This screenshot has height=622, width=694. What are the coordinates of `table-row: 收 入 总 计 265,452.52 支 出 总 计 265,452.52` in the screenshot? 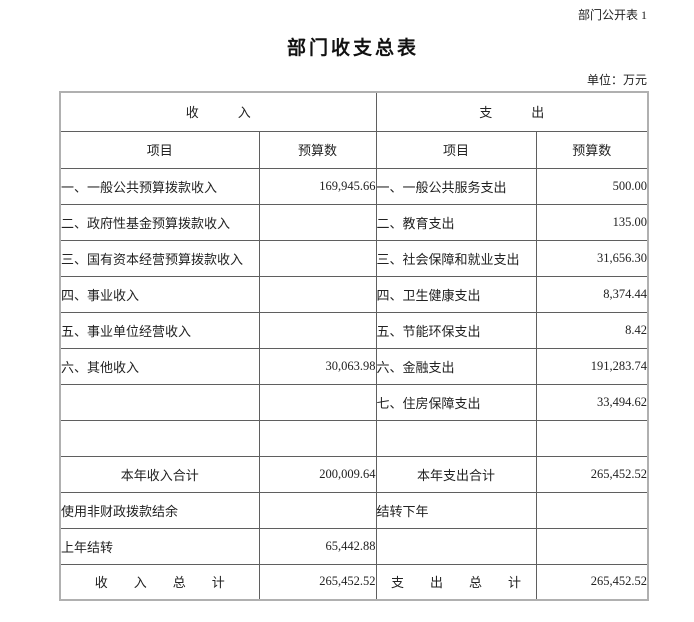 It's located at (354, 582).